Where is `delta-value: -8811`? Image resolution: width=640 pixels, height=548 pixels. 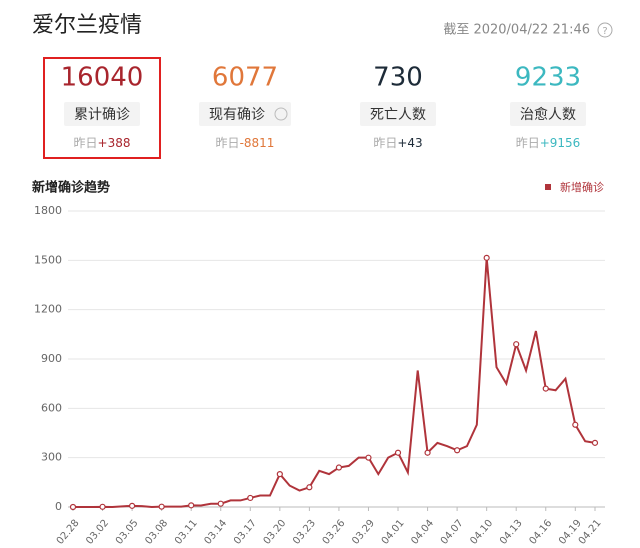 delta-value: -8811 is located at coordinates (257, 143).